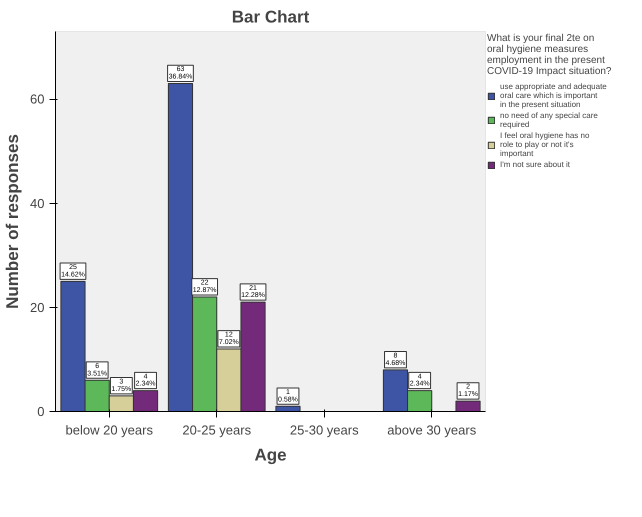  What do you see at coordinates (37, 203) in the screenshot?
I see `y-tick-label: 40` at bounding box center [37, 203].